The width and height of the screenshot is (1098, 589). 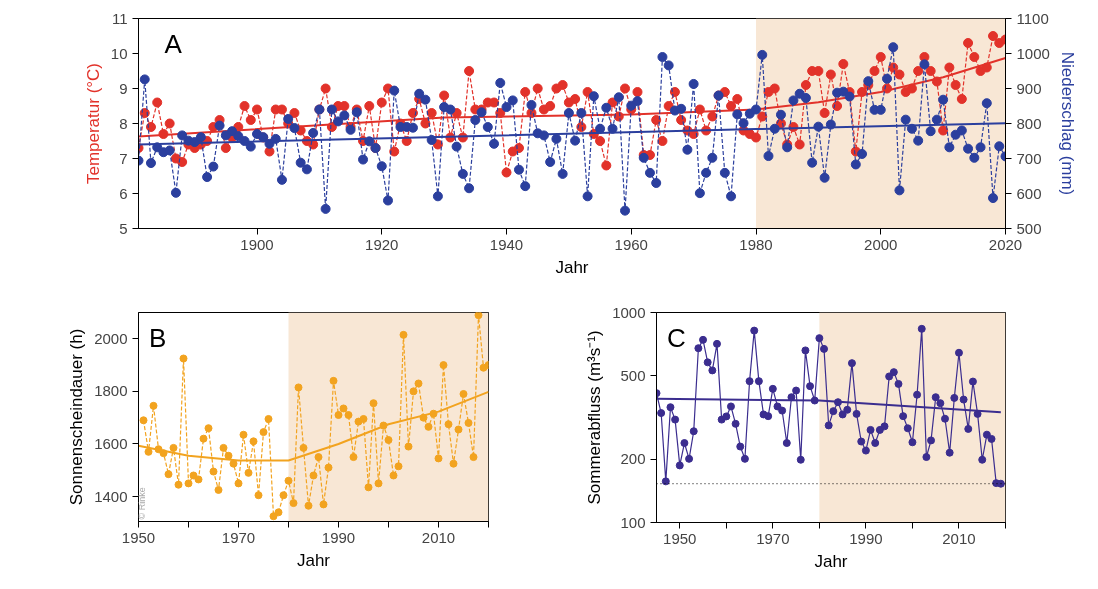 What do you see at coordinates (77, 417) in the screenshot?
I see `y-axis-title: Sonnenscheindauer (h)` at bounding box center [77, 417].